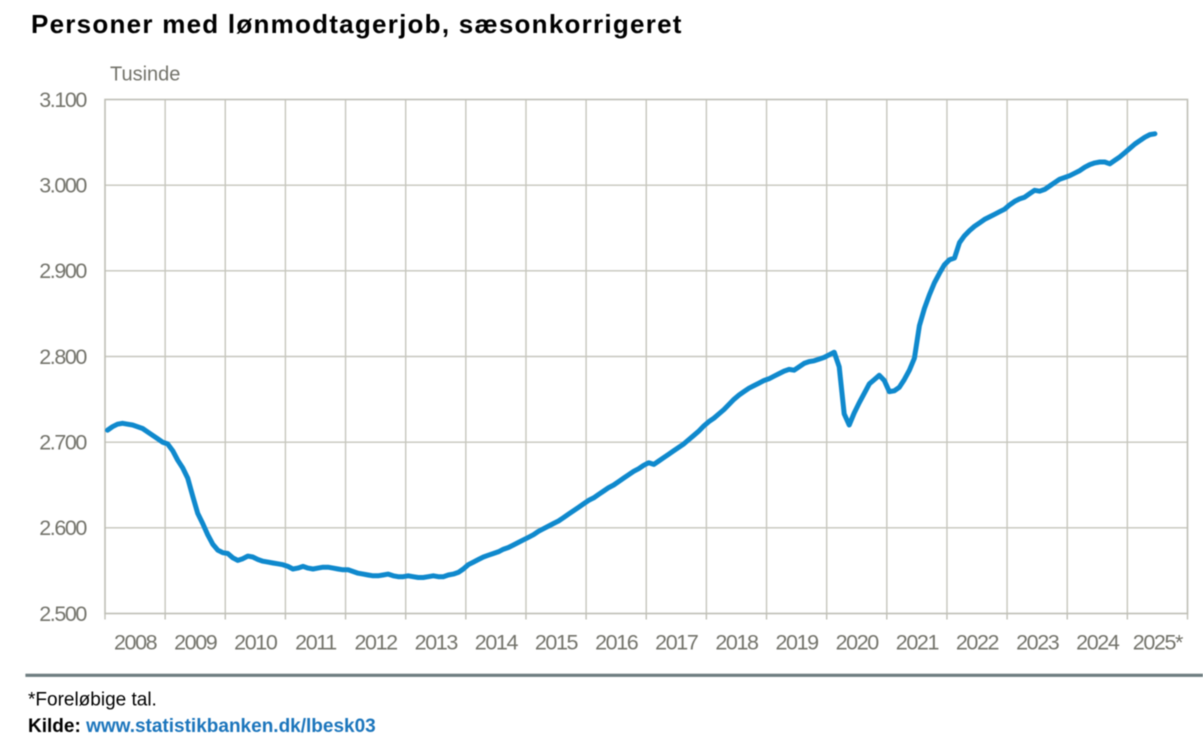 This screenshot has height=740, width=1203. Describe the element at coordinates (917, 643) in the screenshot. I see `svg-text: 2021` at that location.